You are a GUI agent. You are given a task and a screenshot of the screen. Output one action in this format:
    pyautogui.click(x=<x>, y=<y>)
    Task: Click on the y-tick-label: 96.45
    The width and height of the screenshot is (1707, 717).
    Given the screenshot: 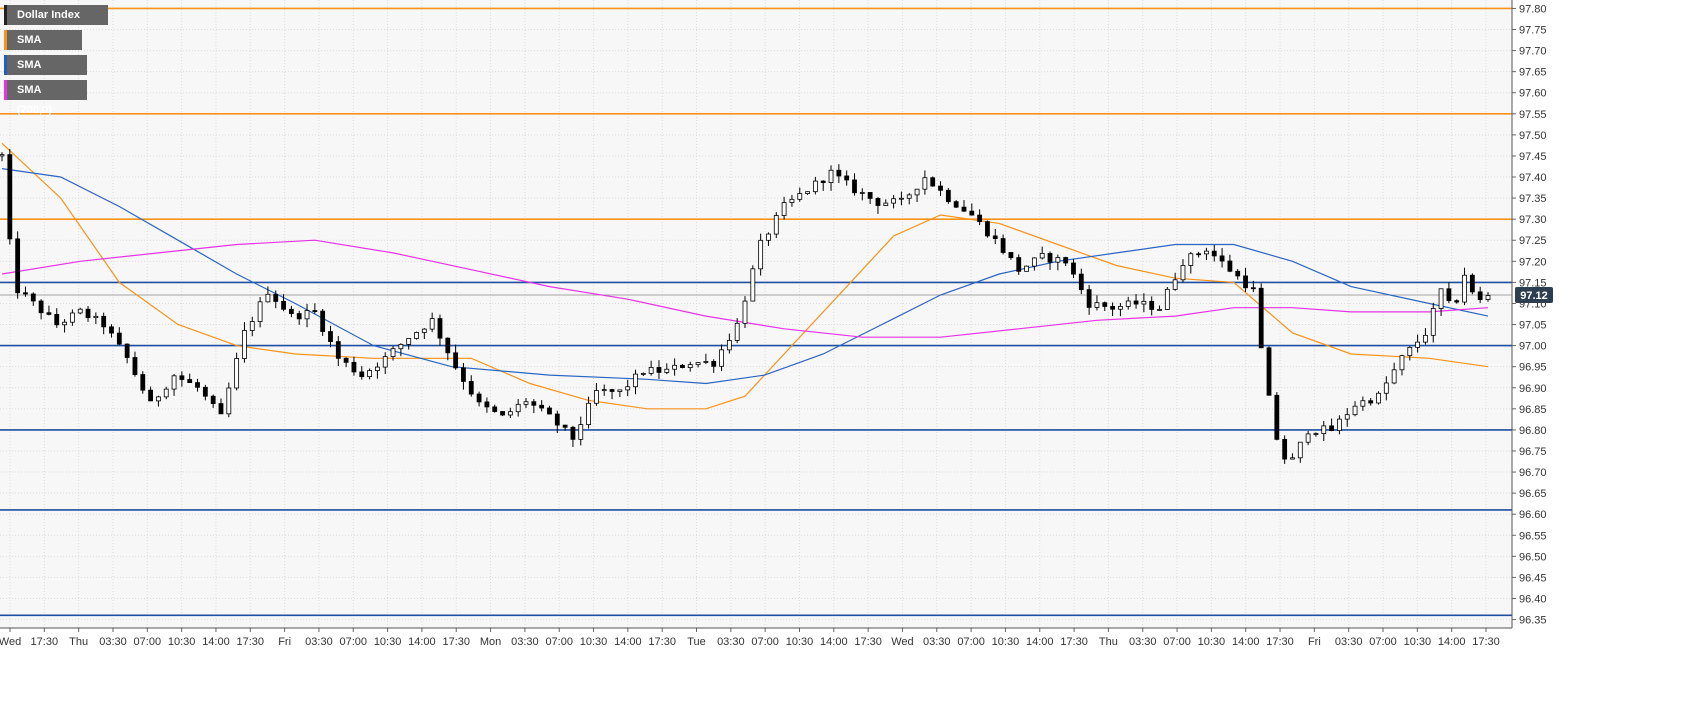 What is the action you would take?
    pyautogui.click(x=1533, y=578)
    